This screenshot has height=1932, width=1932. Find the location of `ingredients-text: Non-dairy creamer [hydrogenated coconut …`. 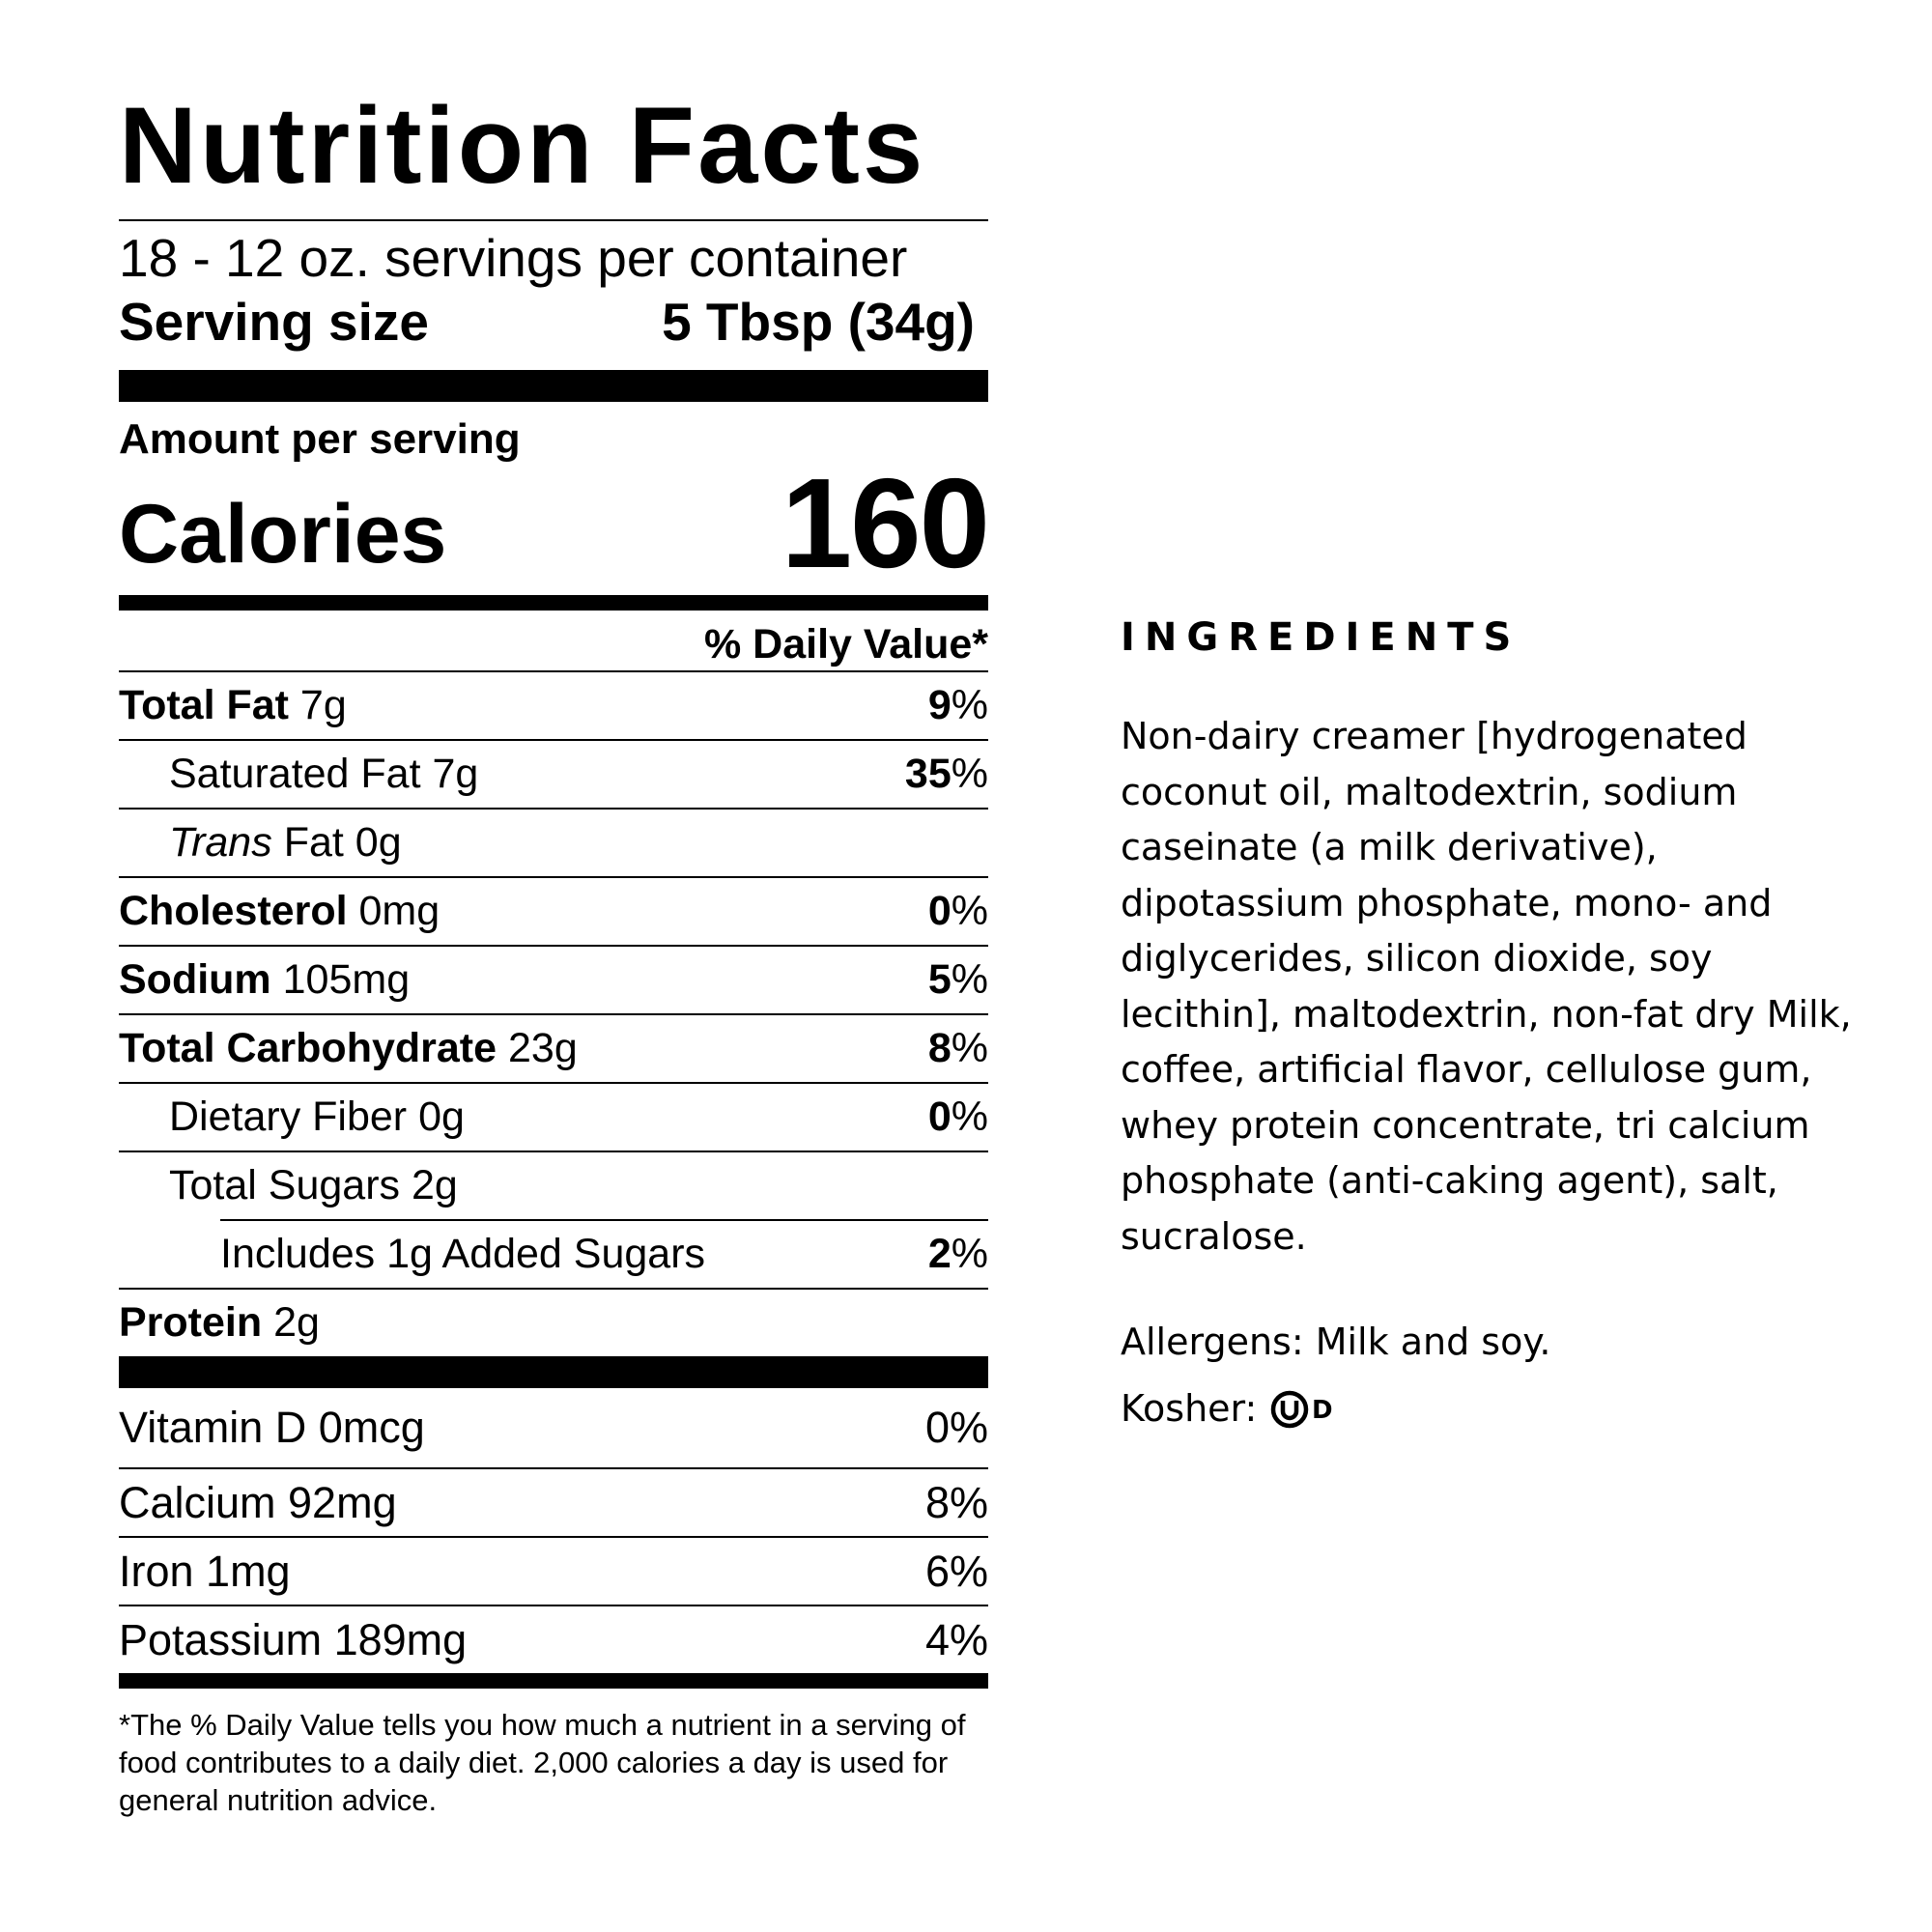

ingredients-text: Non-dairy creamer [hydrogenated coconut … is located at coordinates (1486, 986).